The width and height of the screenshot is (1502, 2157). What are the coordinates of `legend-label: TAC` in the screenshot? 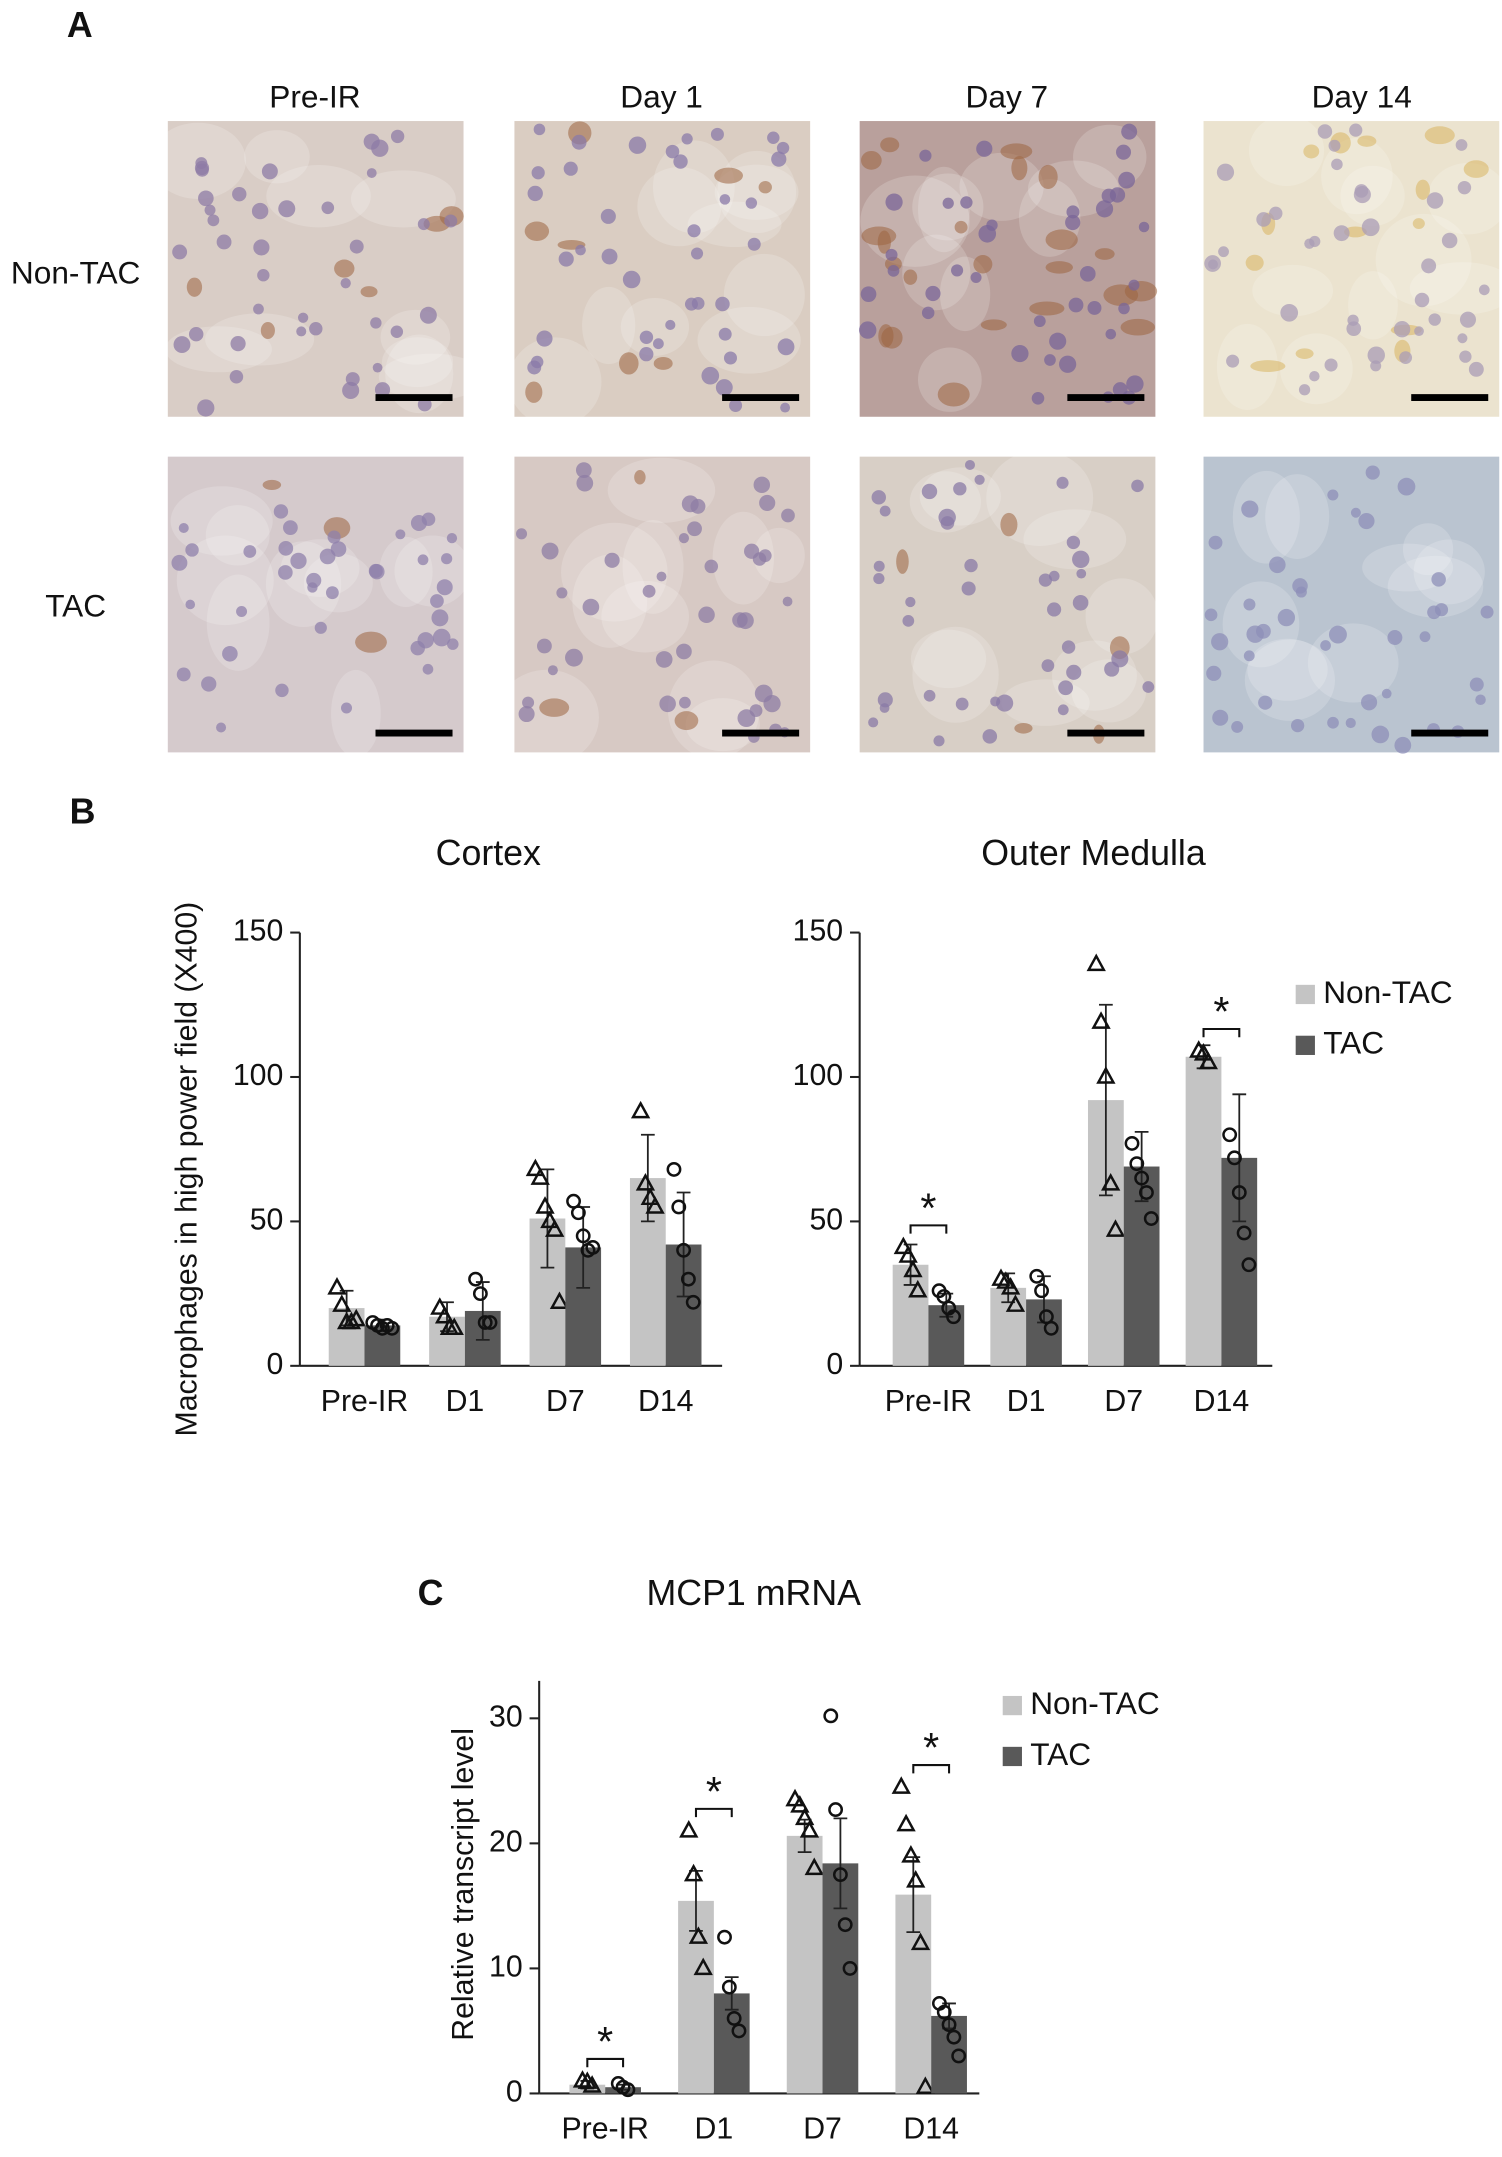 It's located at (1060, 1754).